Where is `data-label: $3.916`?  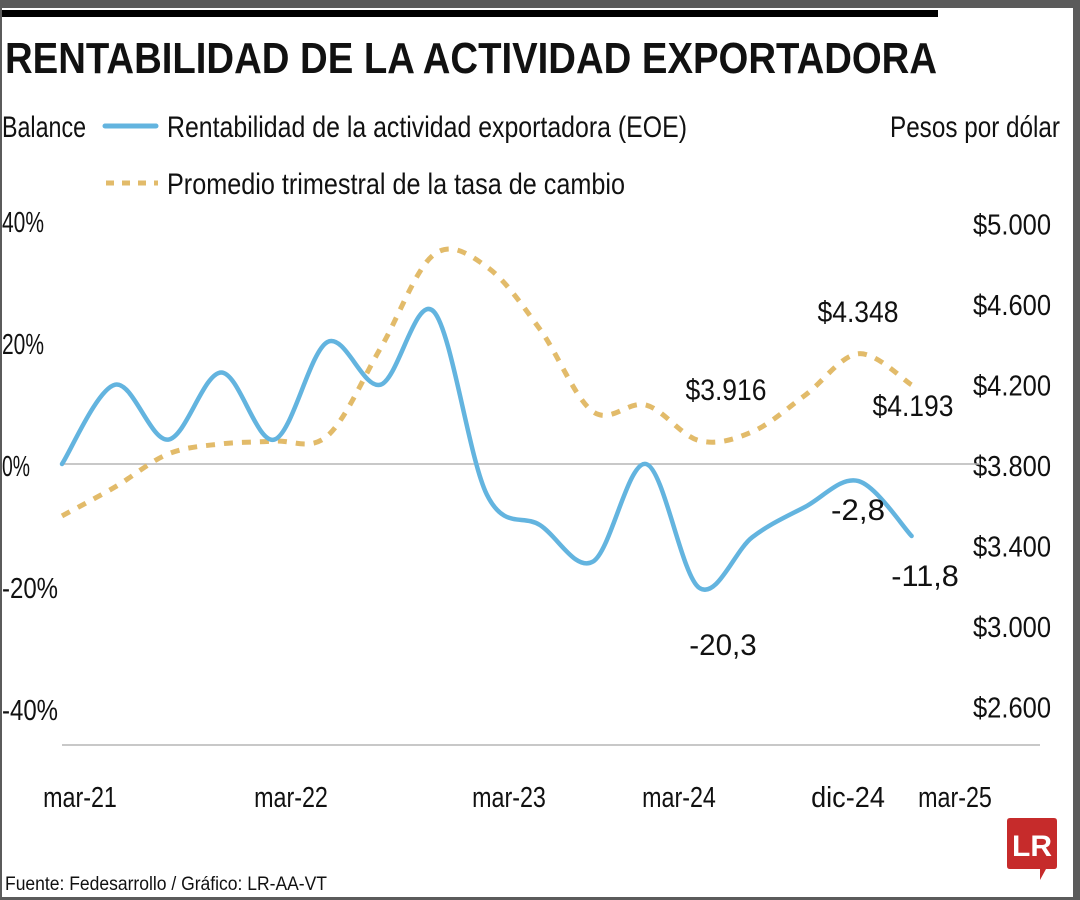 data-label: $3.916 is located at coordinates (726, 390).